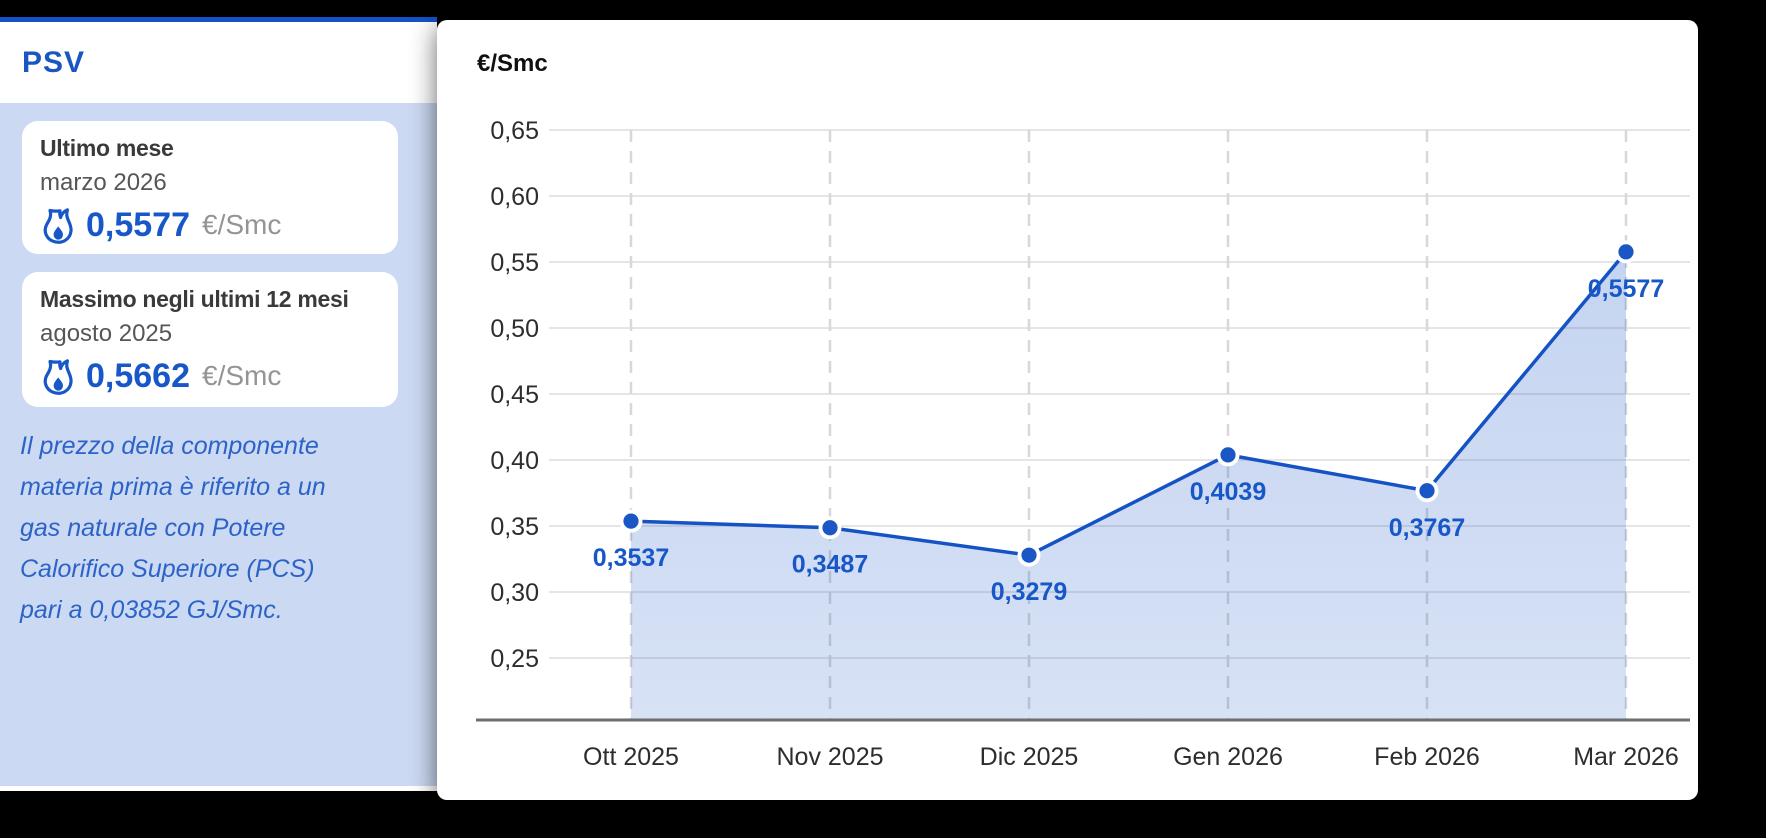 The width and height of the screenshot is (1766, 838). Describe the element at coordinates (514, 593) in the screenshot. I see `y-tick-label: 0,30` at that location.